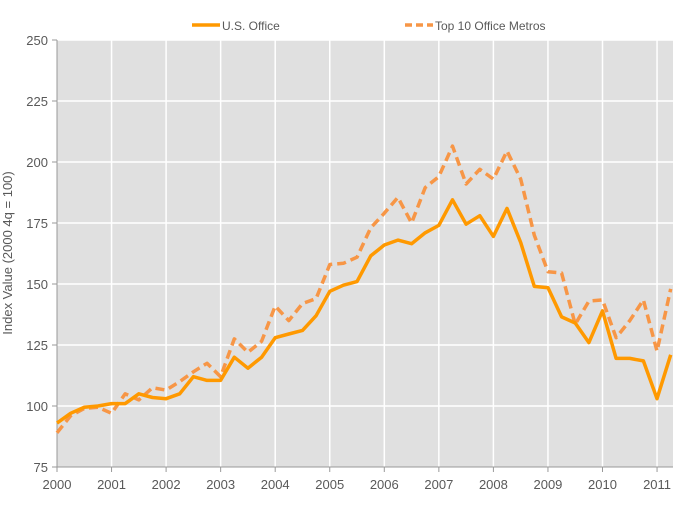  Describe the element at coordinates (37, 40) in the screenshot. I see `y-tick-label: 250` at that location.